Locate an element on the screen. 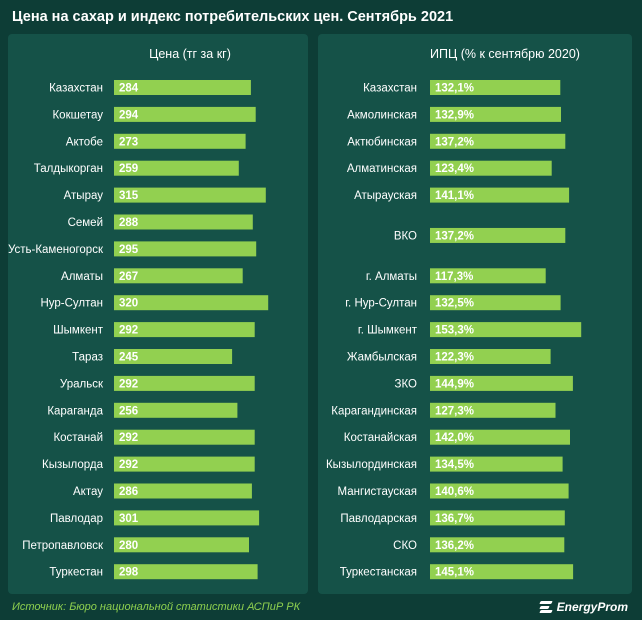 This screenshot has height=620, width=642. region-label: СКО is located at coordinates (405, 546).